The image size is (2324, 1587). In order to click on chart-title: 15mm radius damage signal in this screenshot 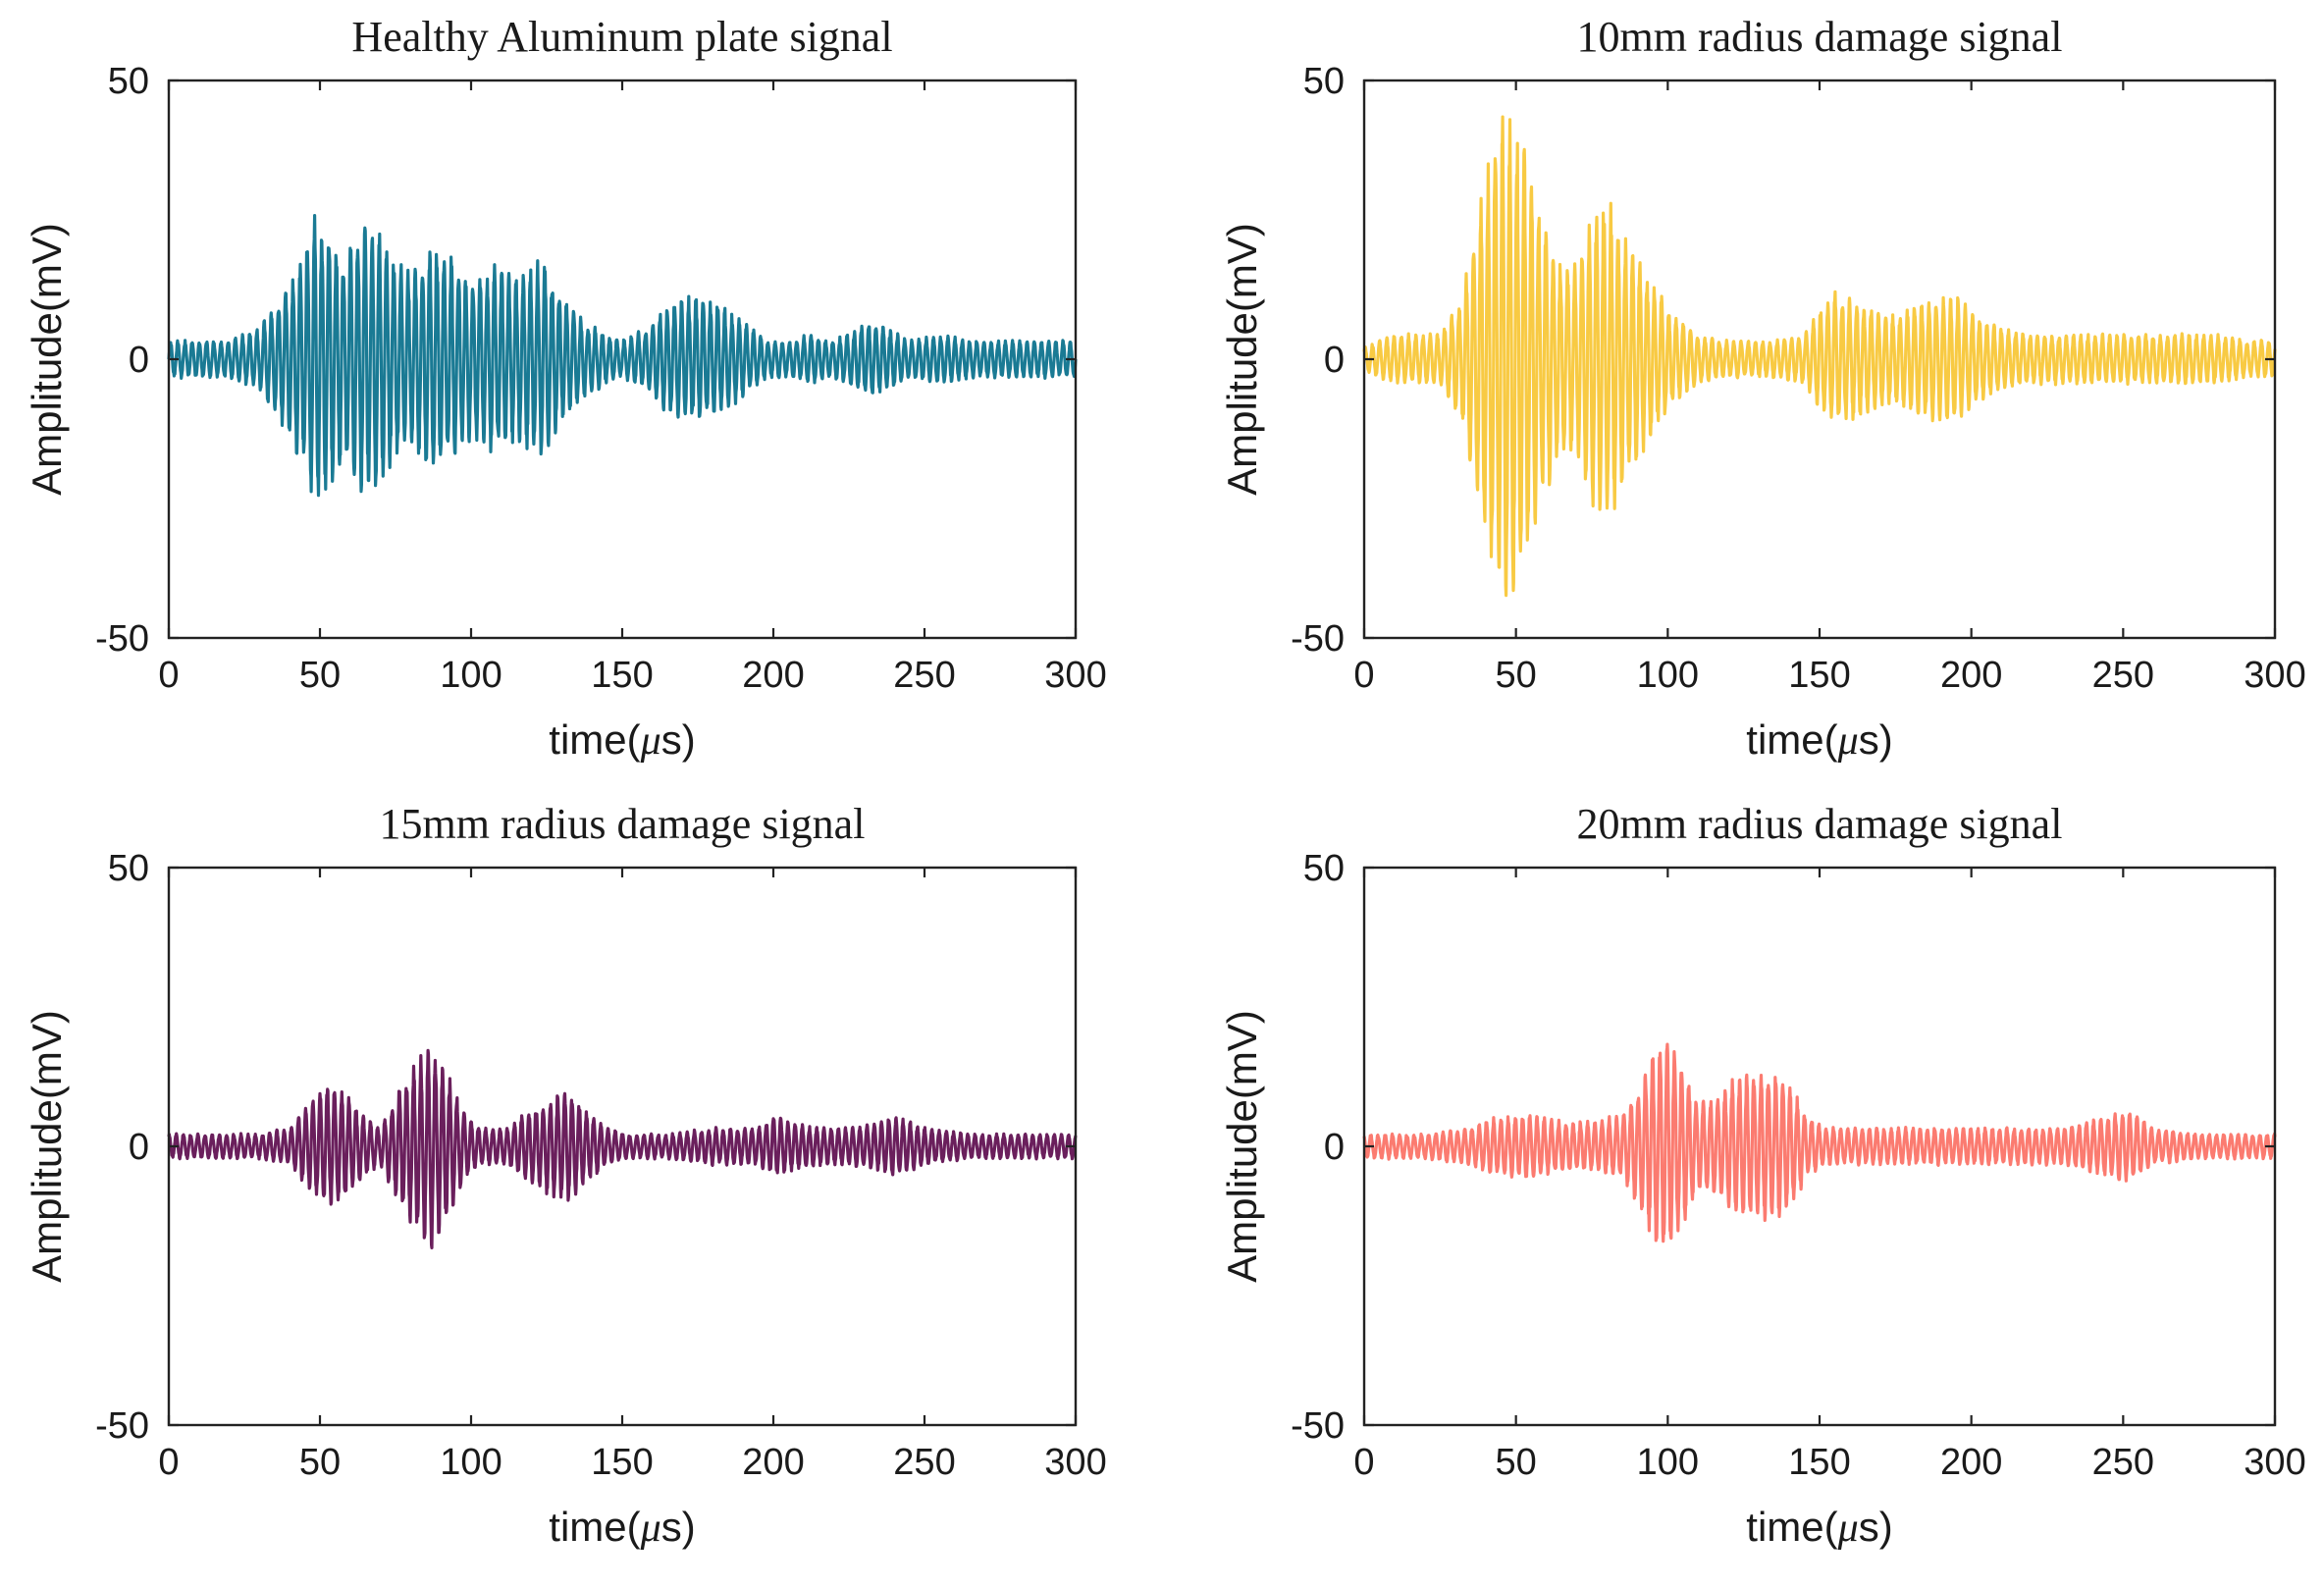, I will do `click(623, 824)`.